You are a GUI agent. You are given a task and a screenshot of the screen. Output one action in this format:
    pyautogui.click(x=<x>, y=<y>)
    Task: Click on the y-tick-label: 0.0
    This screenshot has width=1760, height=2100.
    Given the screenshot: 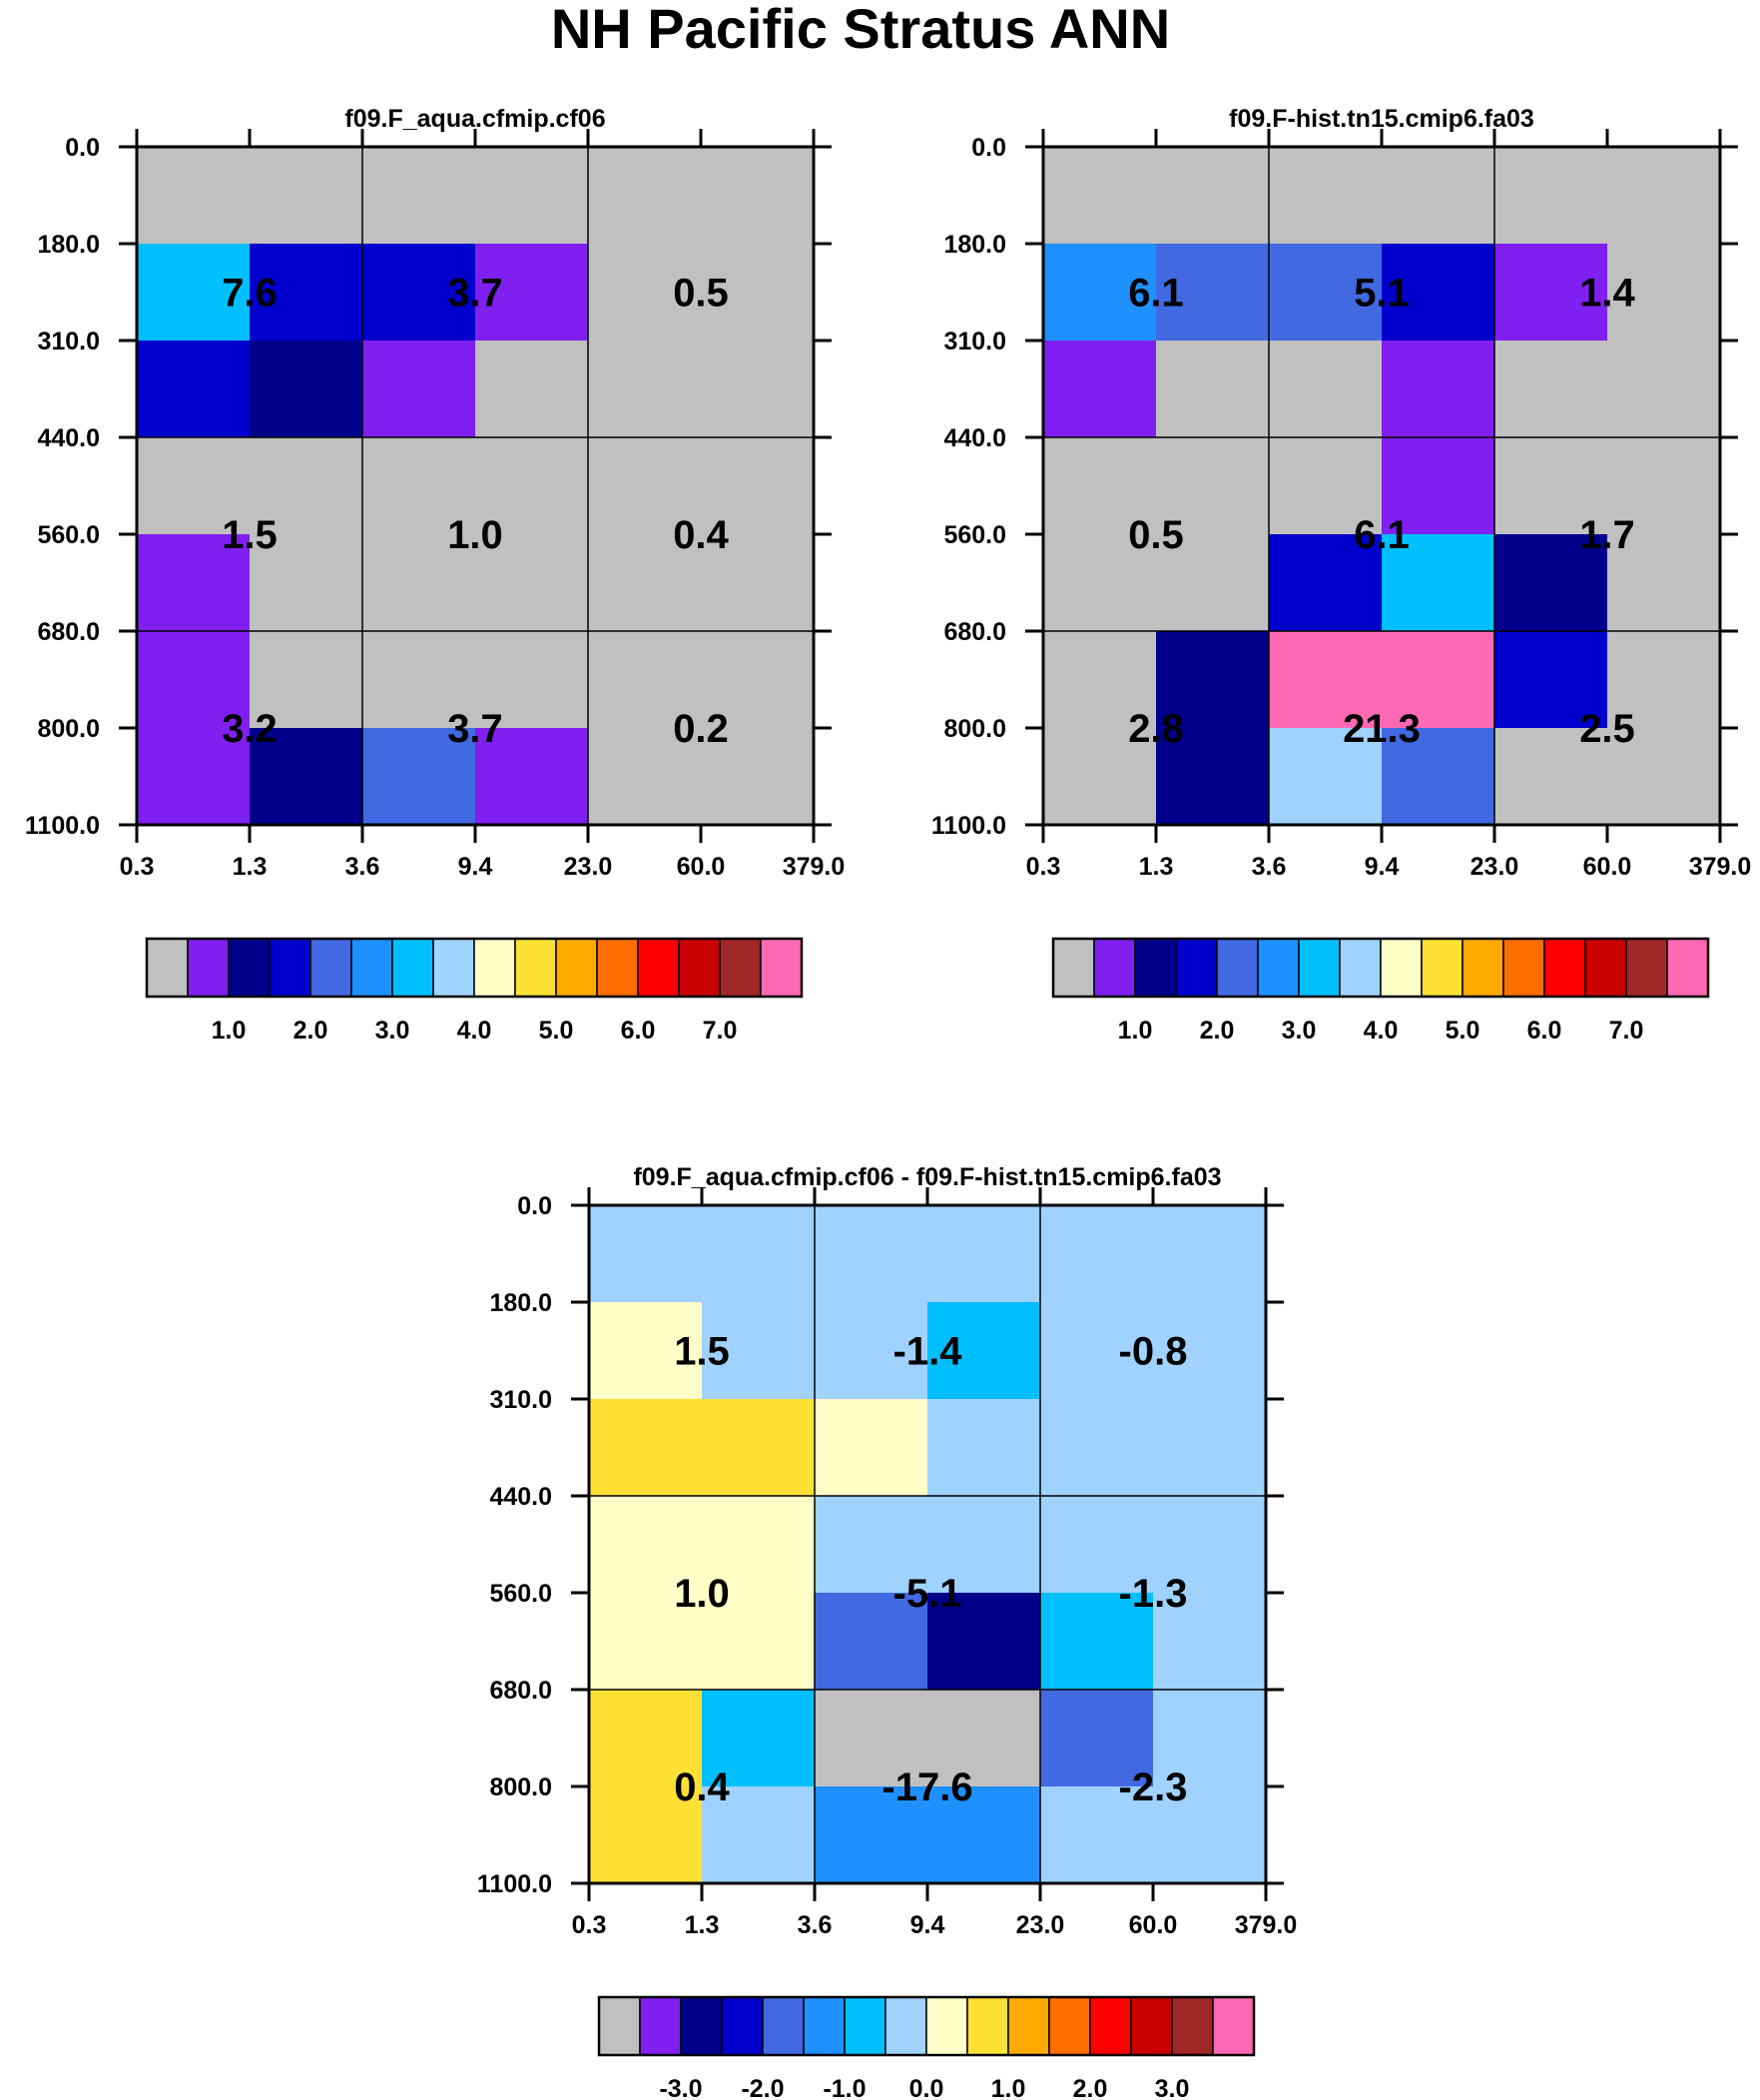 What is the action you would take?
    pyautogui.click(x=82, y=148)
    